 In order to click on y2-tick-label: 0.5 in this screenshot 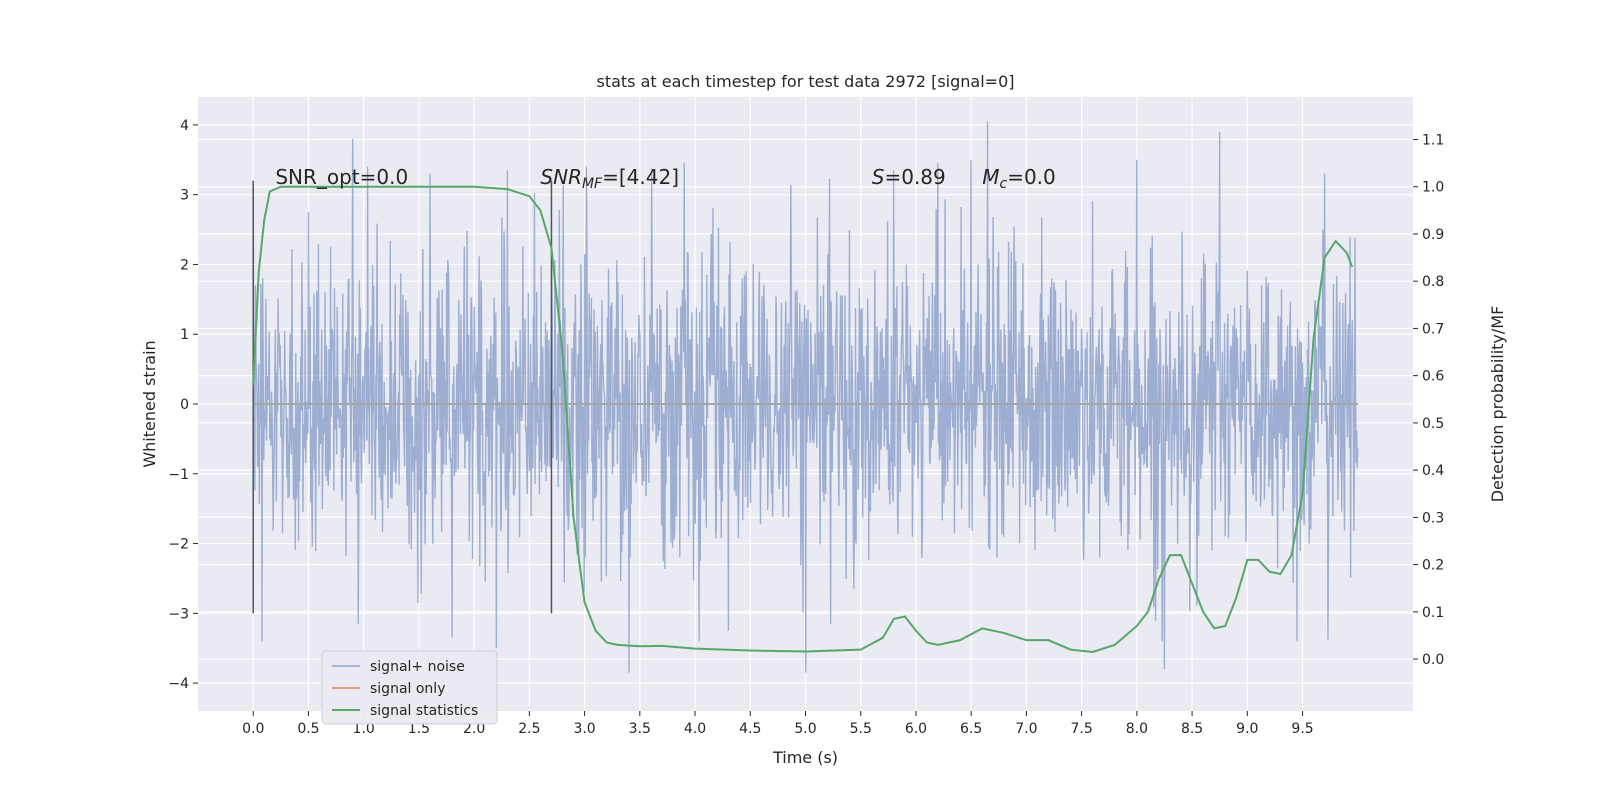, I will do `click(1433, 424)`.